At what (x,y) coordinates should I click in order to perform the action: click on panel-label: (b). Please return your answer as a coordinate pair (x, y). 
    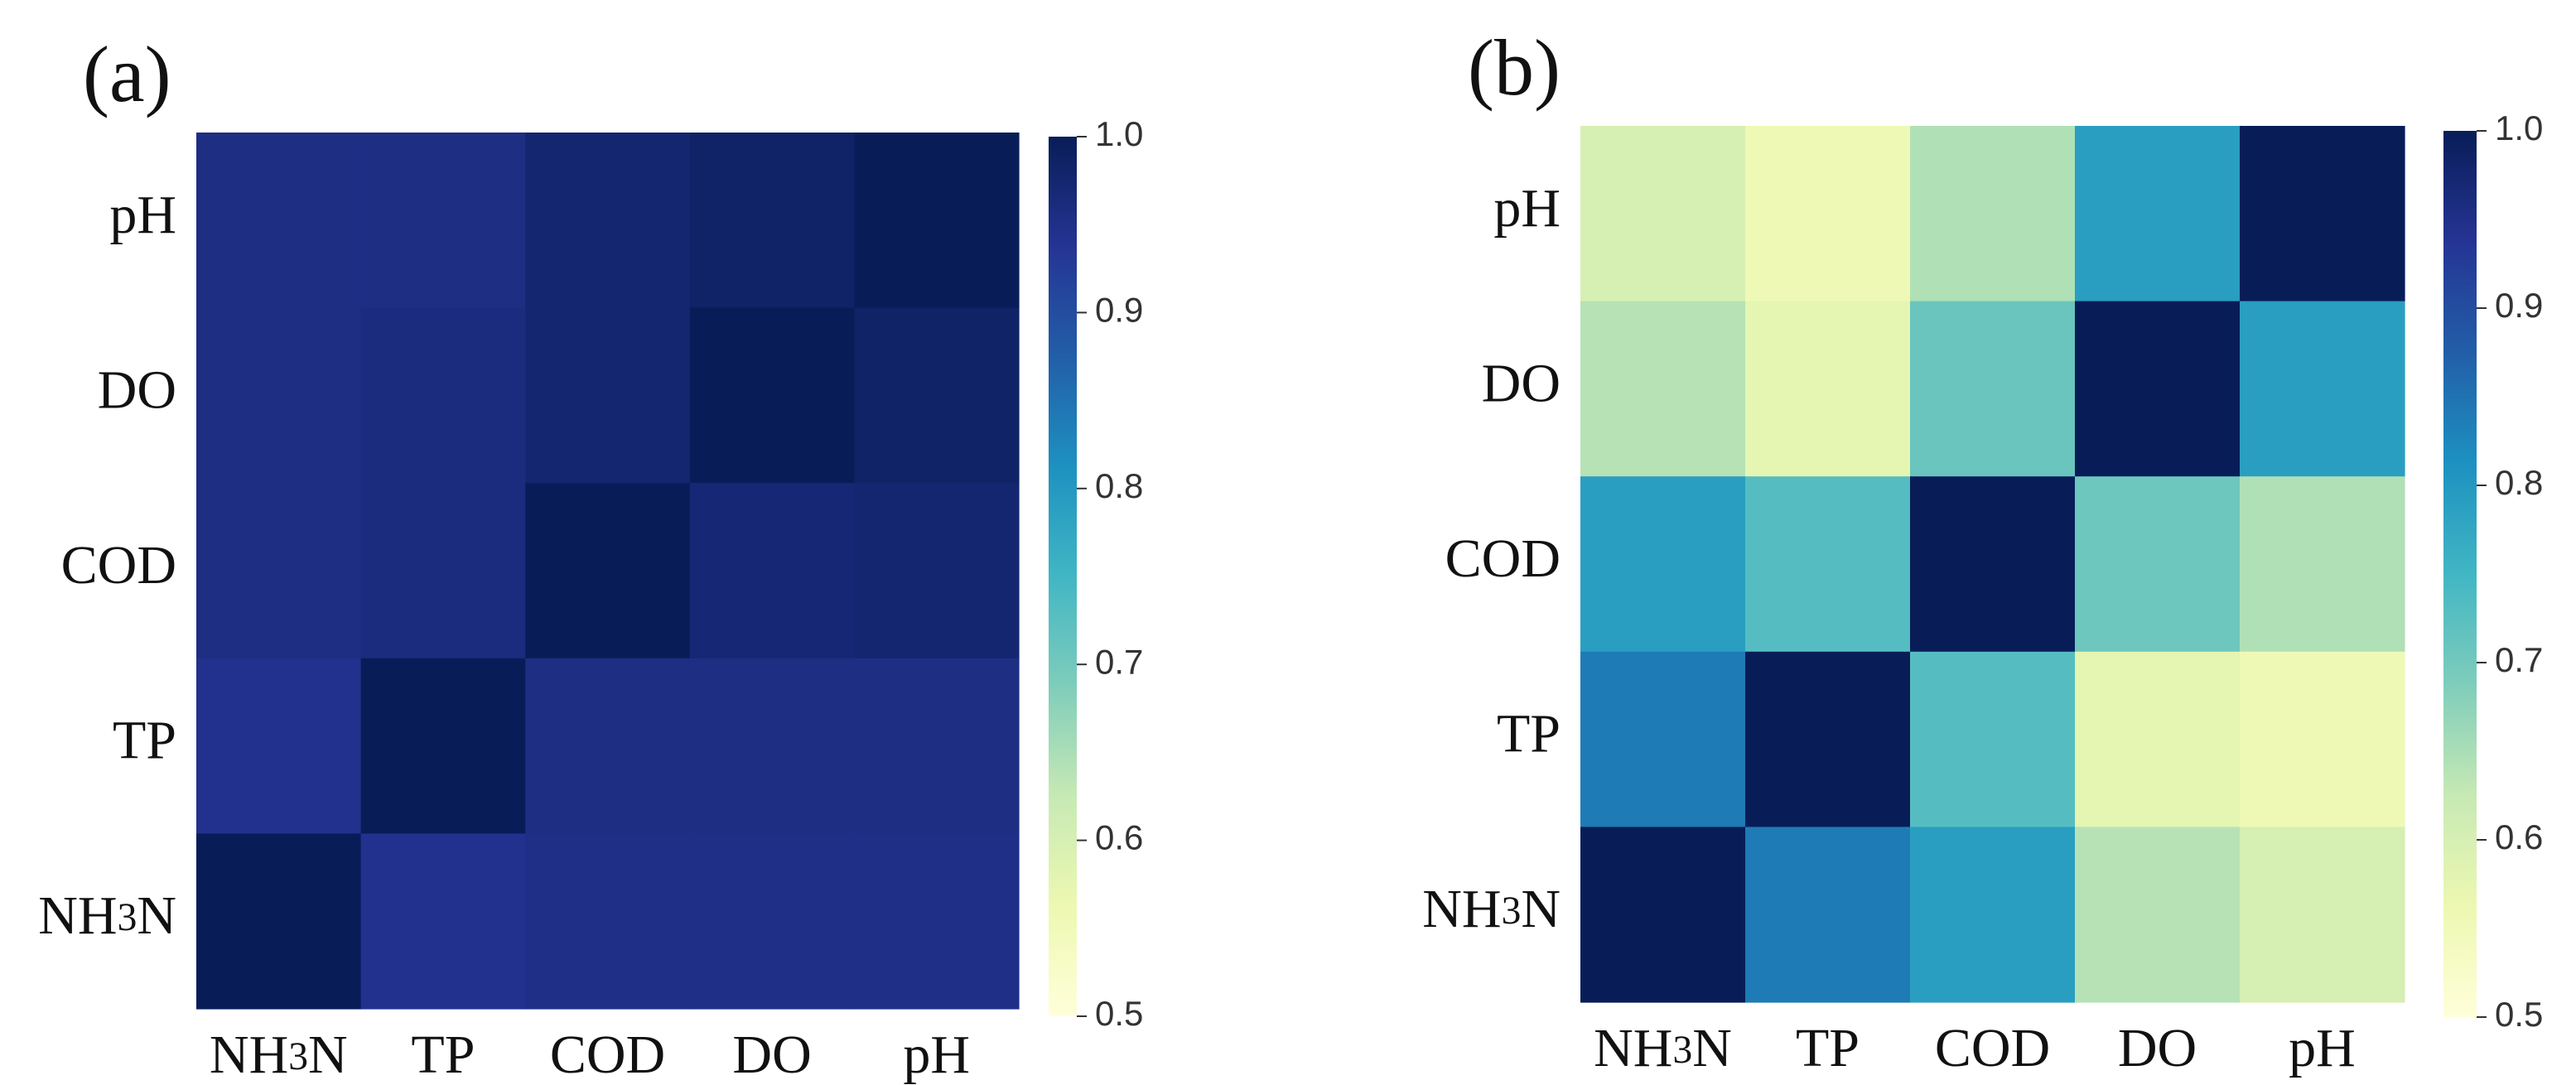
    Looking at the image, I should click on (1514, 67).